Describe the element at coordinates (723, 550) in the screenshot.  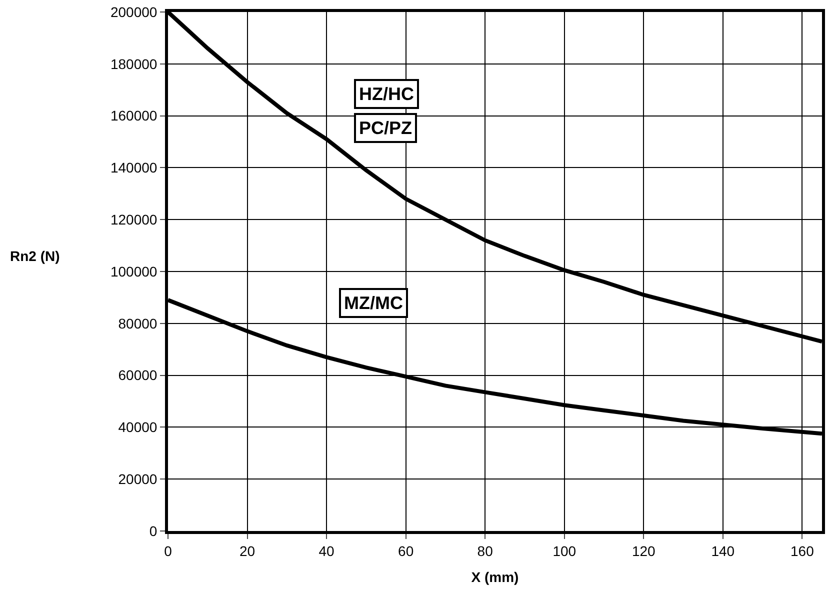
I see `x-tick-label: 140` at that location.